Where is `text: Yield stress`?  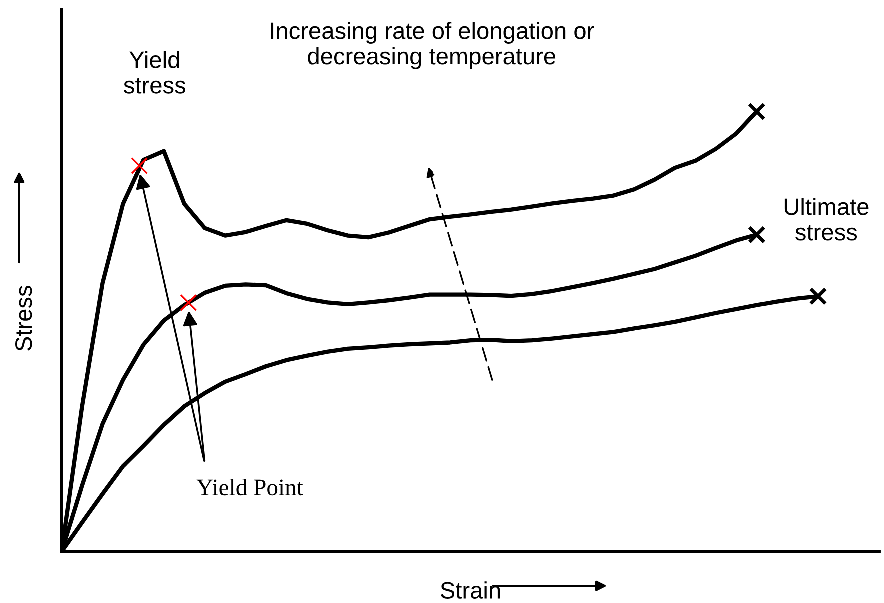 text: Yield stress is located at coordinates (155, 72).